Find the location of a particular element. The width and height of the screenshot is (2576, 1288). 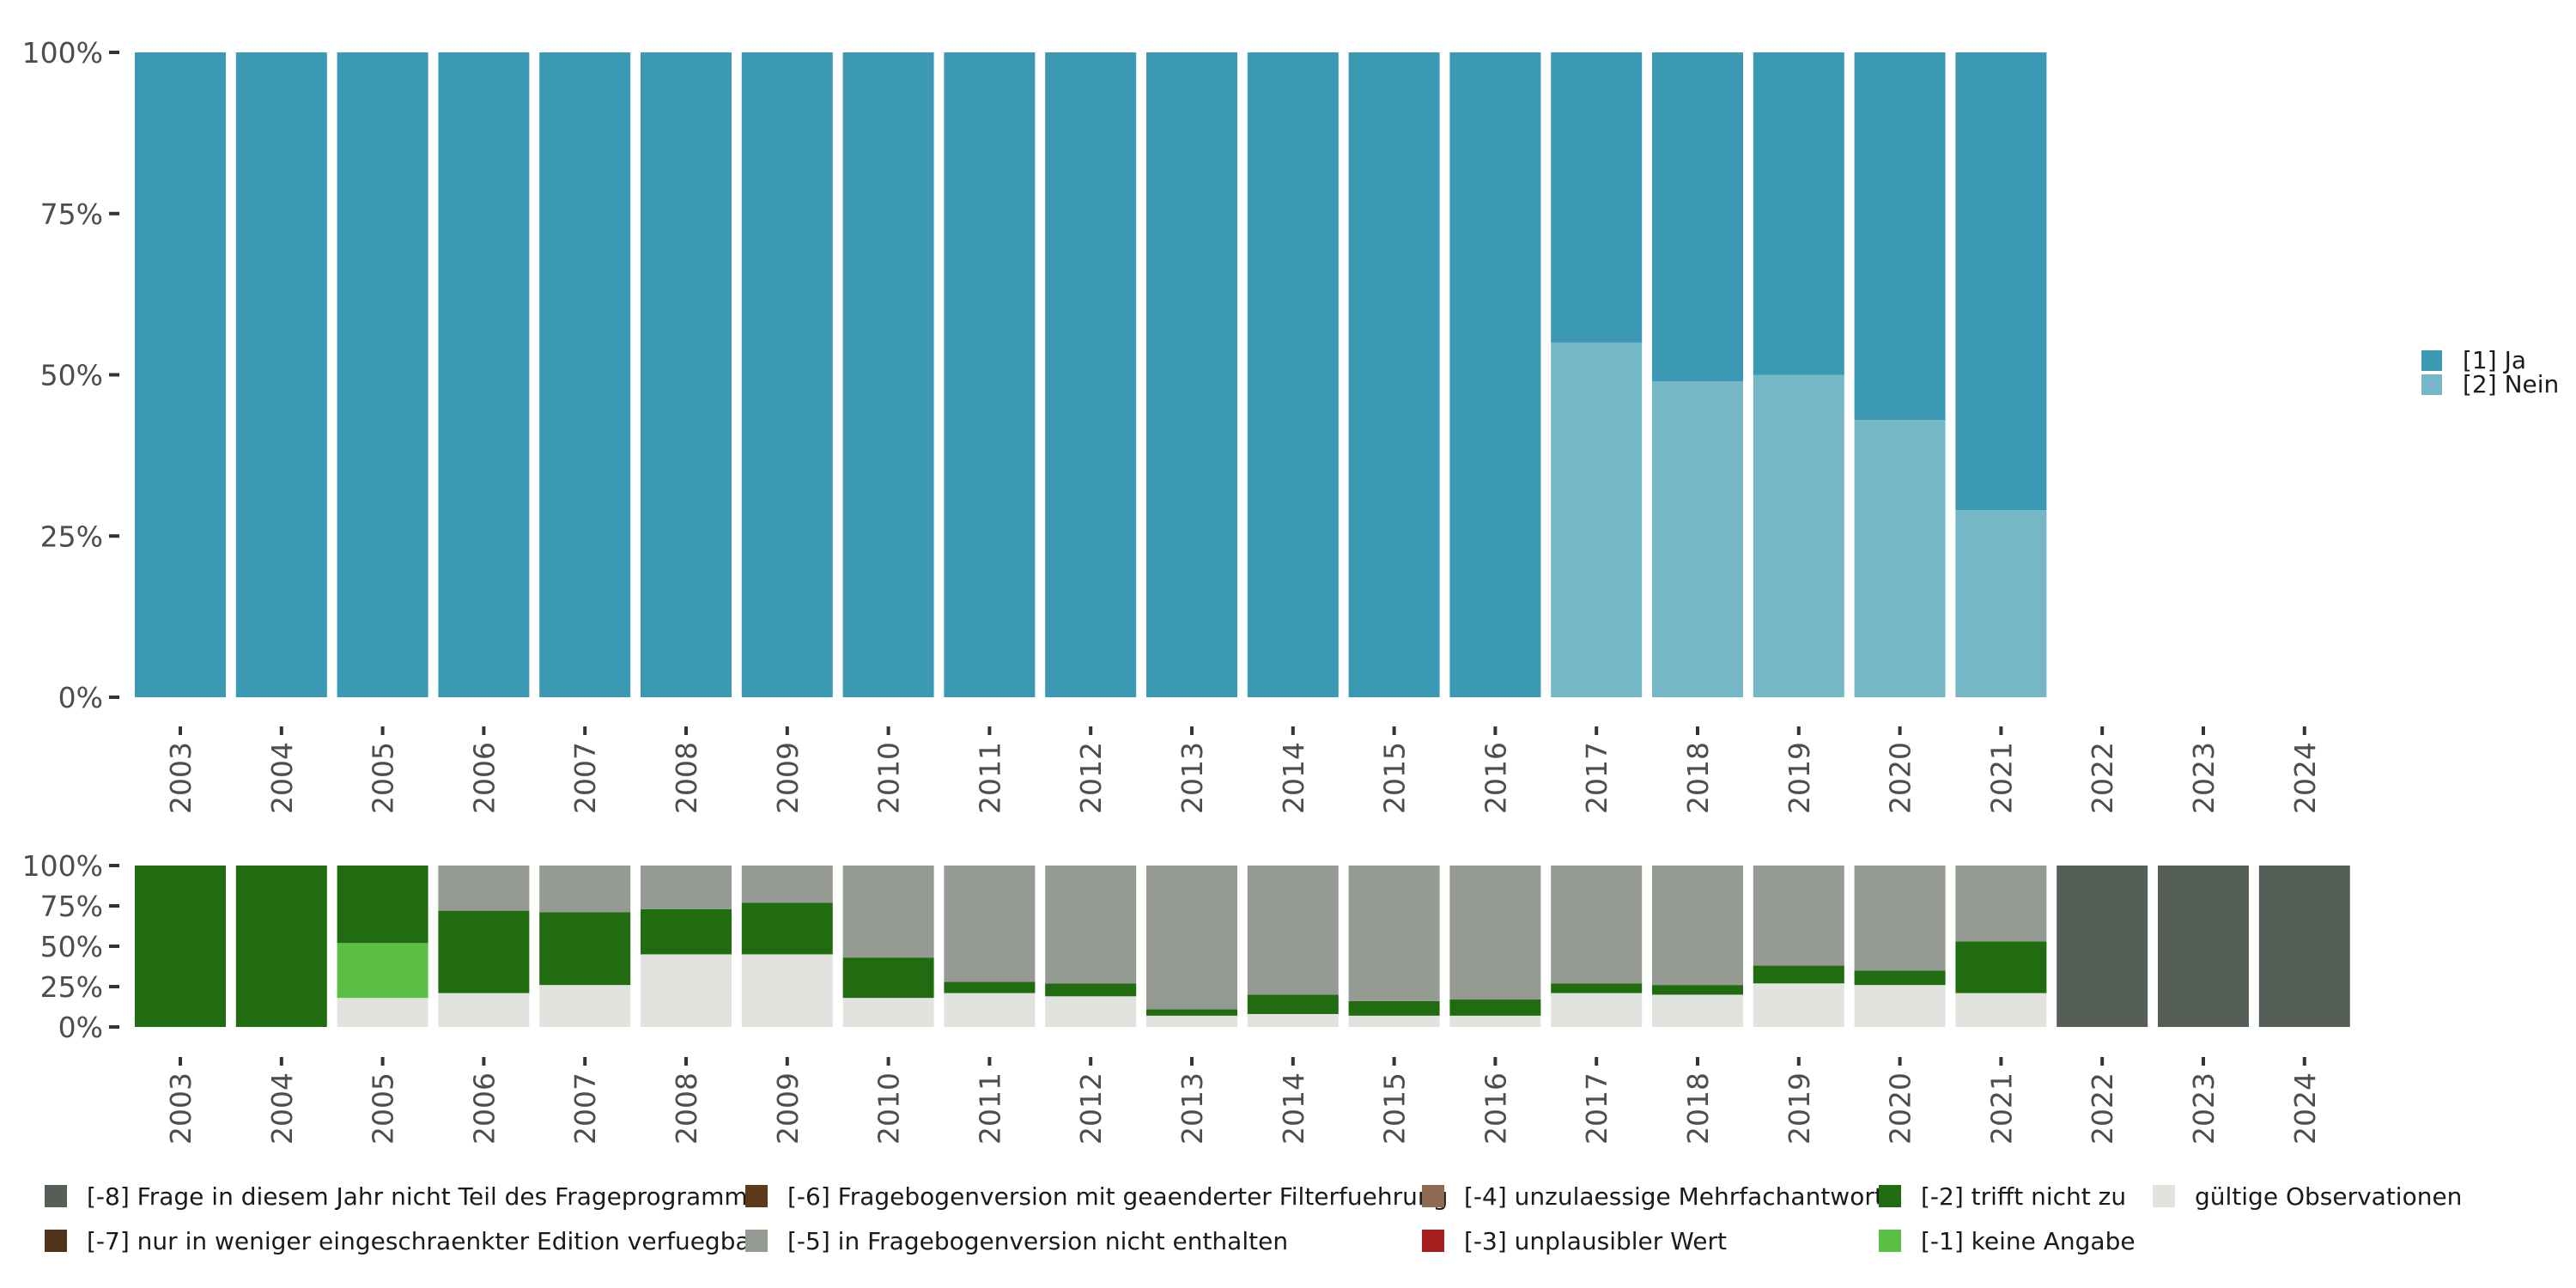

x-tick-label: 2020 is located at coordinates (1901, 778).